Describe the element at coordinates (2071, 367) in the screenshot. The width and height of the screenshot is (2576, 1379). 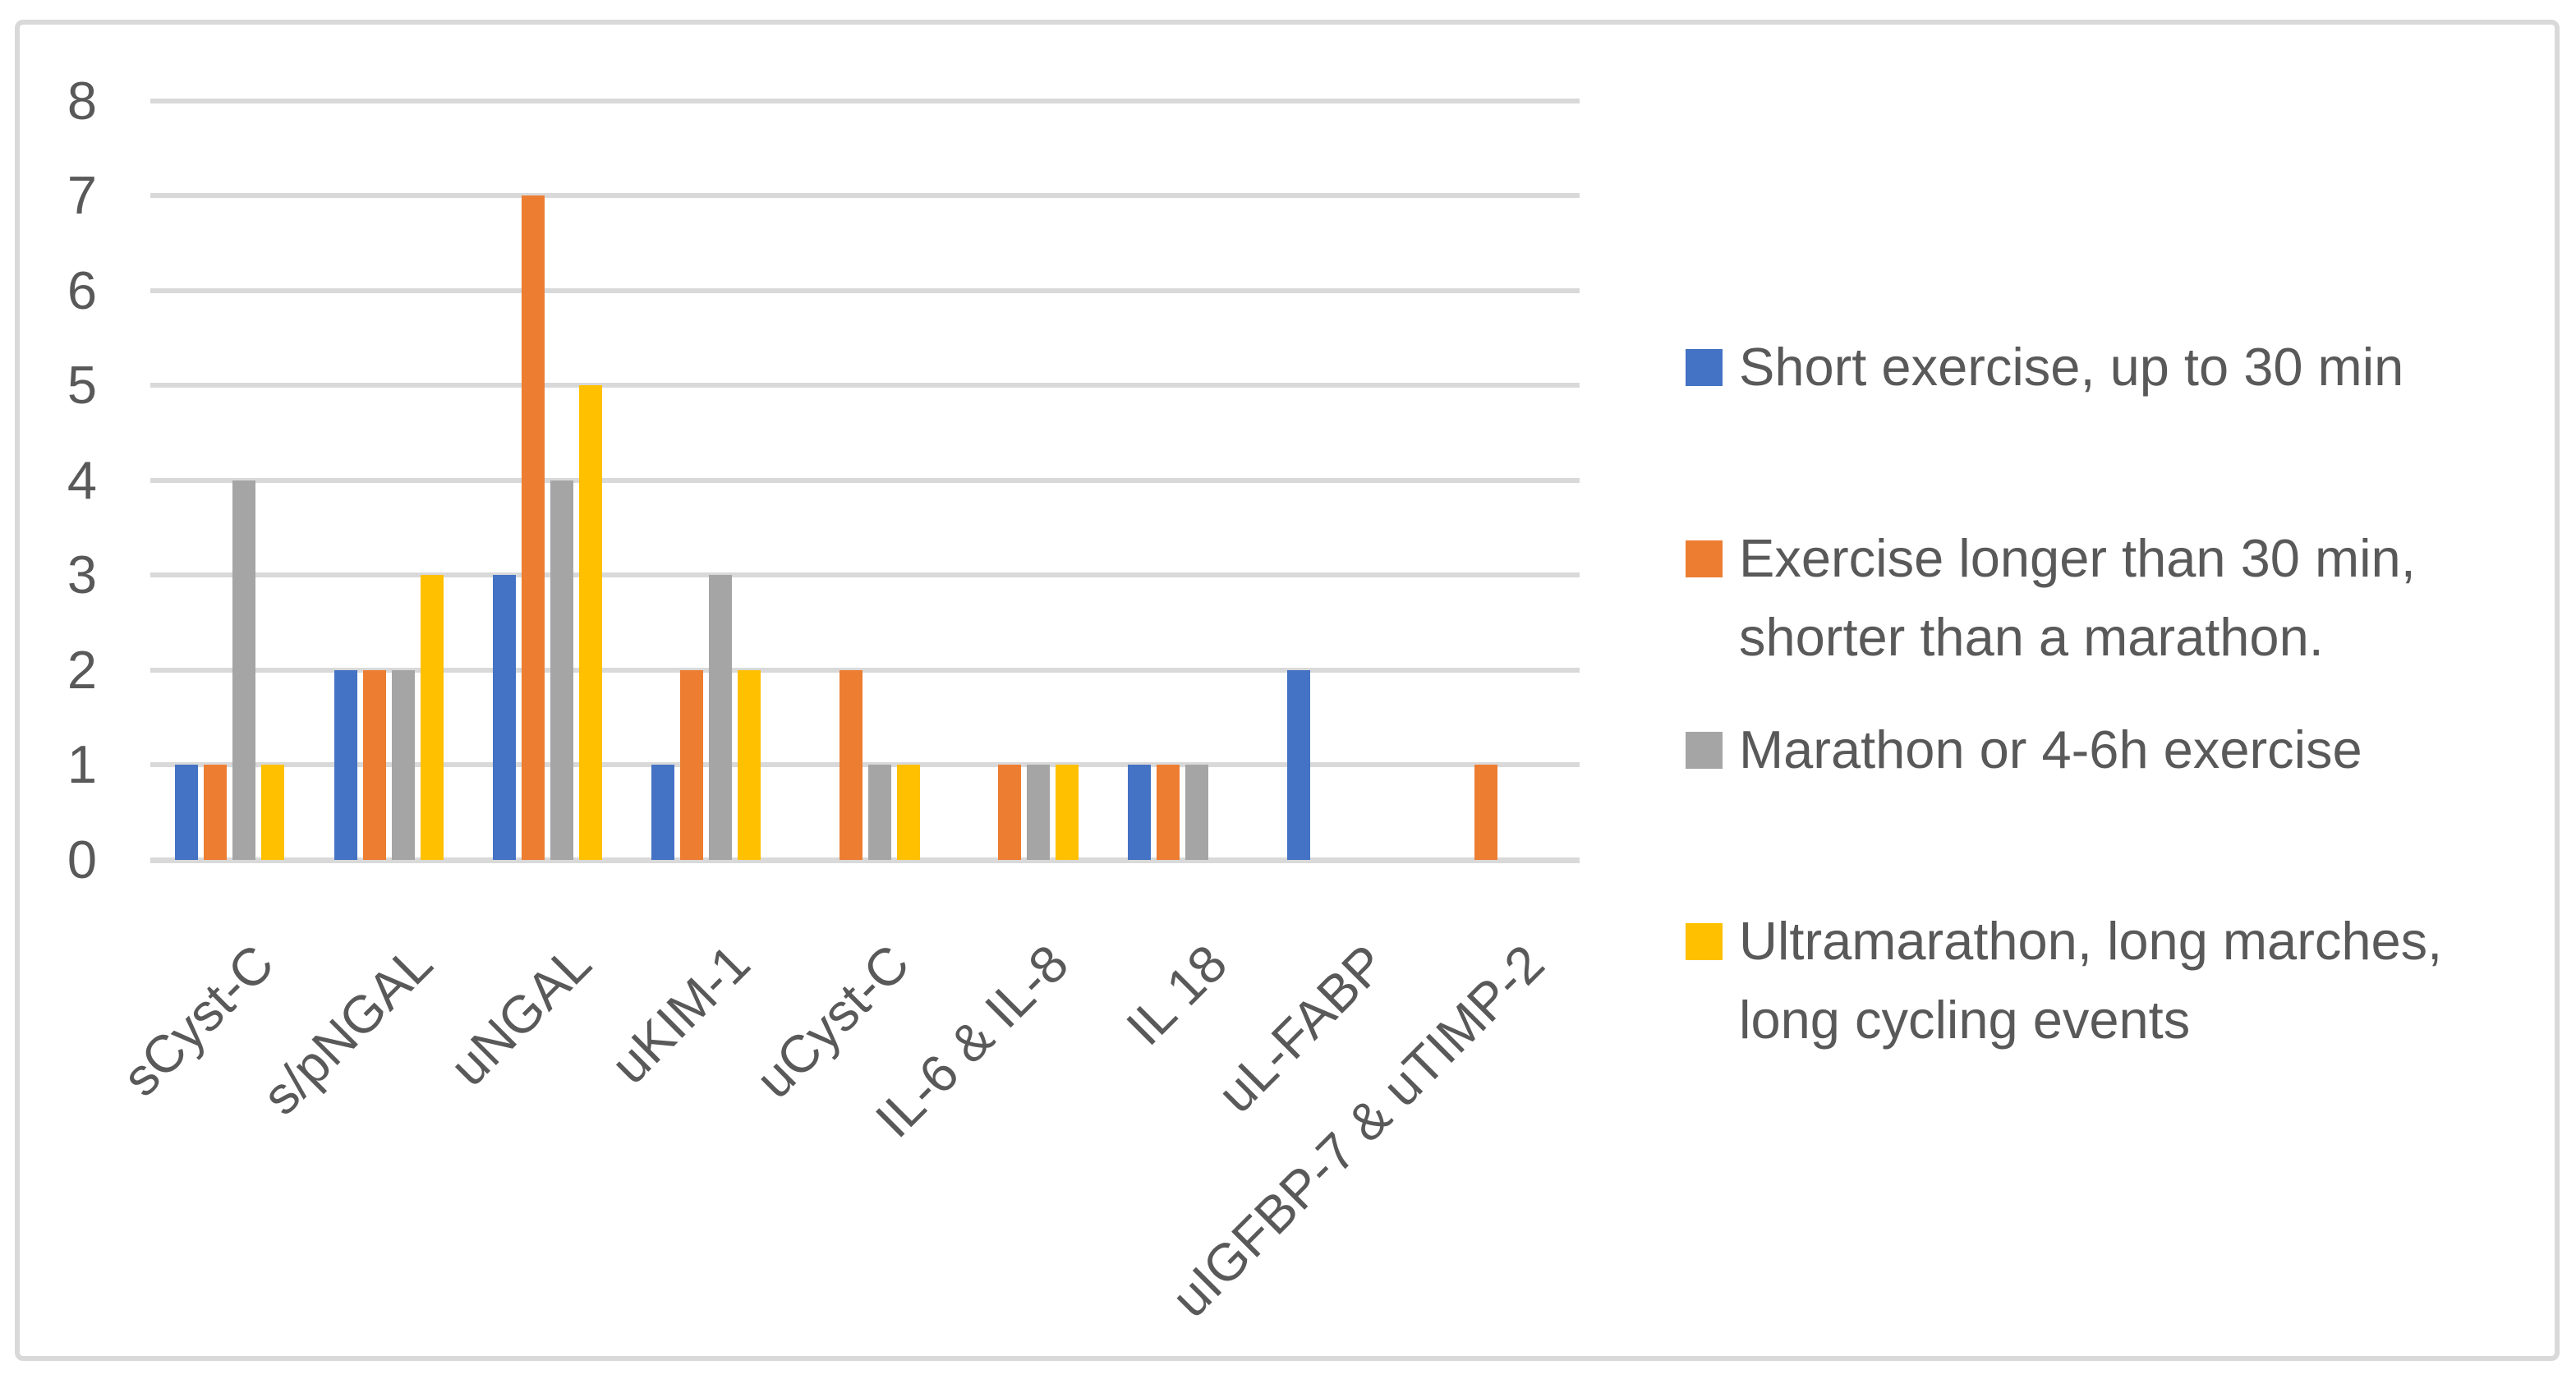
I see `legend-item-label: Short exercise, up to 30 min` at that location.